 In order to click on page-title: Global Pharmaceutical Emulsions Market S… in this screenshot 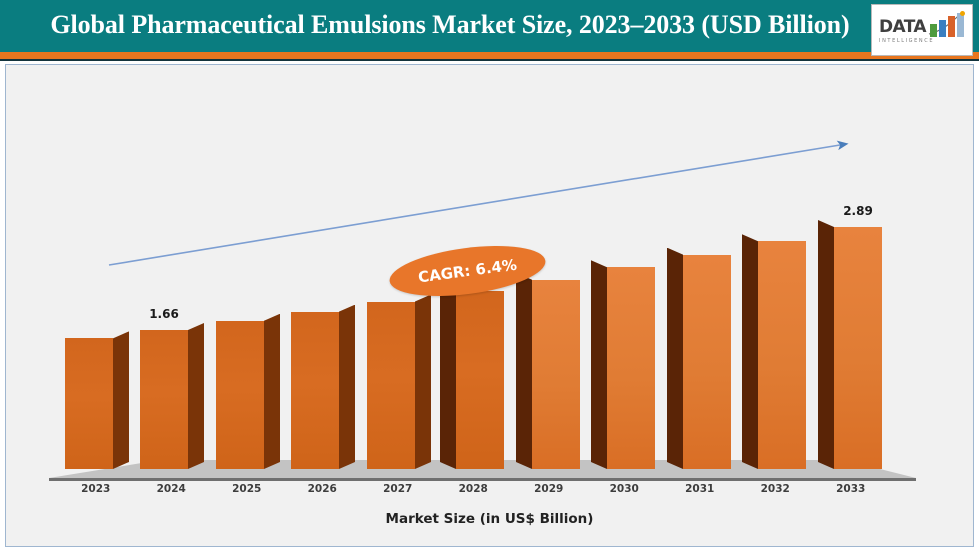, I will do `click(450, 24)`.